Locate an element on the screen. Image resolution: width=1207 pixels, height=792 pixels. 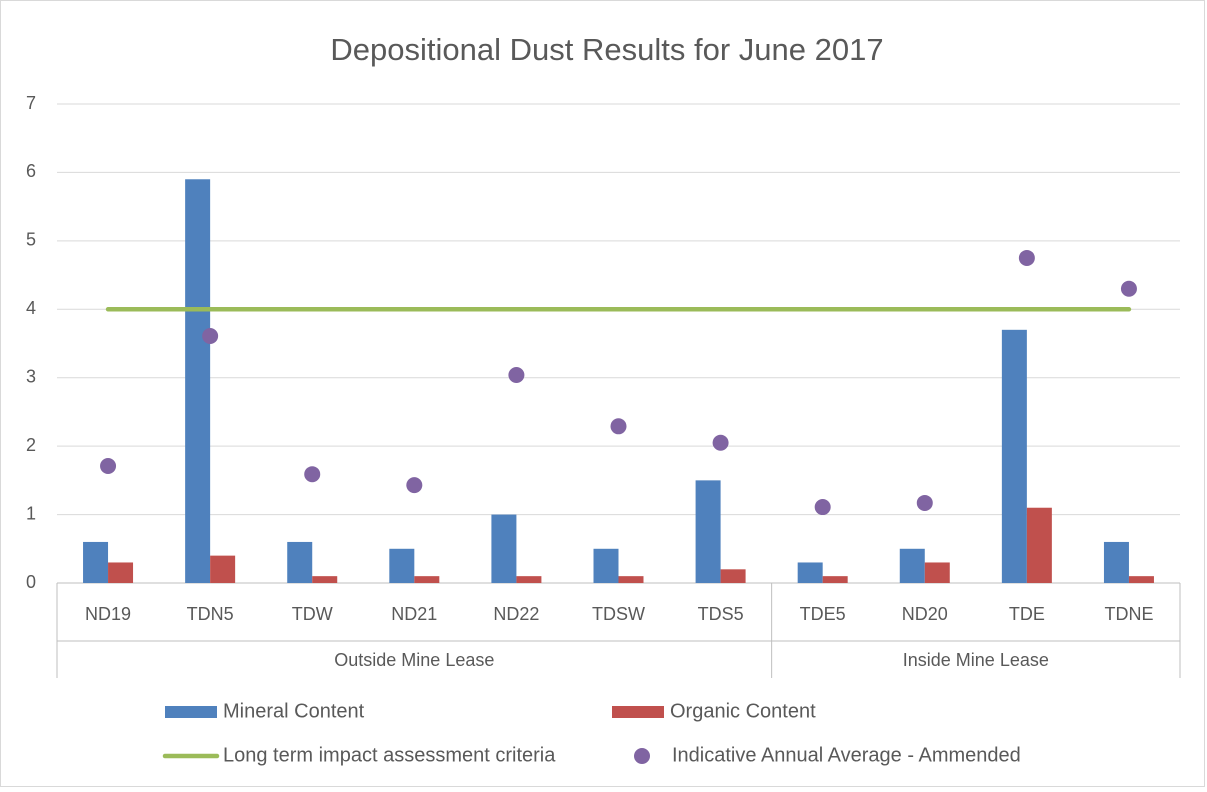
x-tick-label: ND20 is located at coordinates (925, 614).